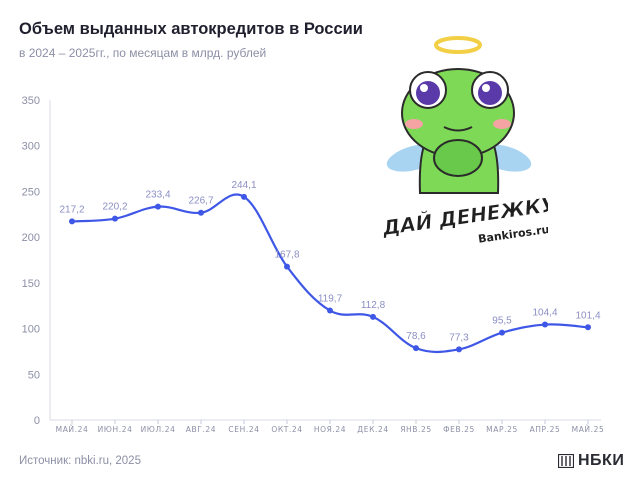 The width and height of the screenshot is (643, 482). What do you see at coordinates (201, 429) in the screenshot?
I see `x-tick-label: АВГ.24` at bounding box center [201, 429].